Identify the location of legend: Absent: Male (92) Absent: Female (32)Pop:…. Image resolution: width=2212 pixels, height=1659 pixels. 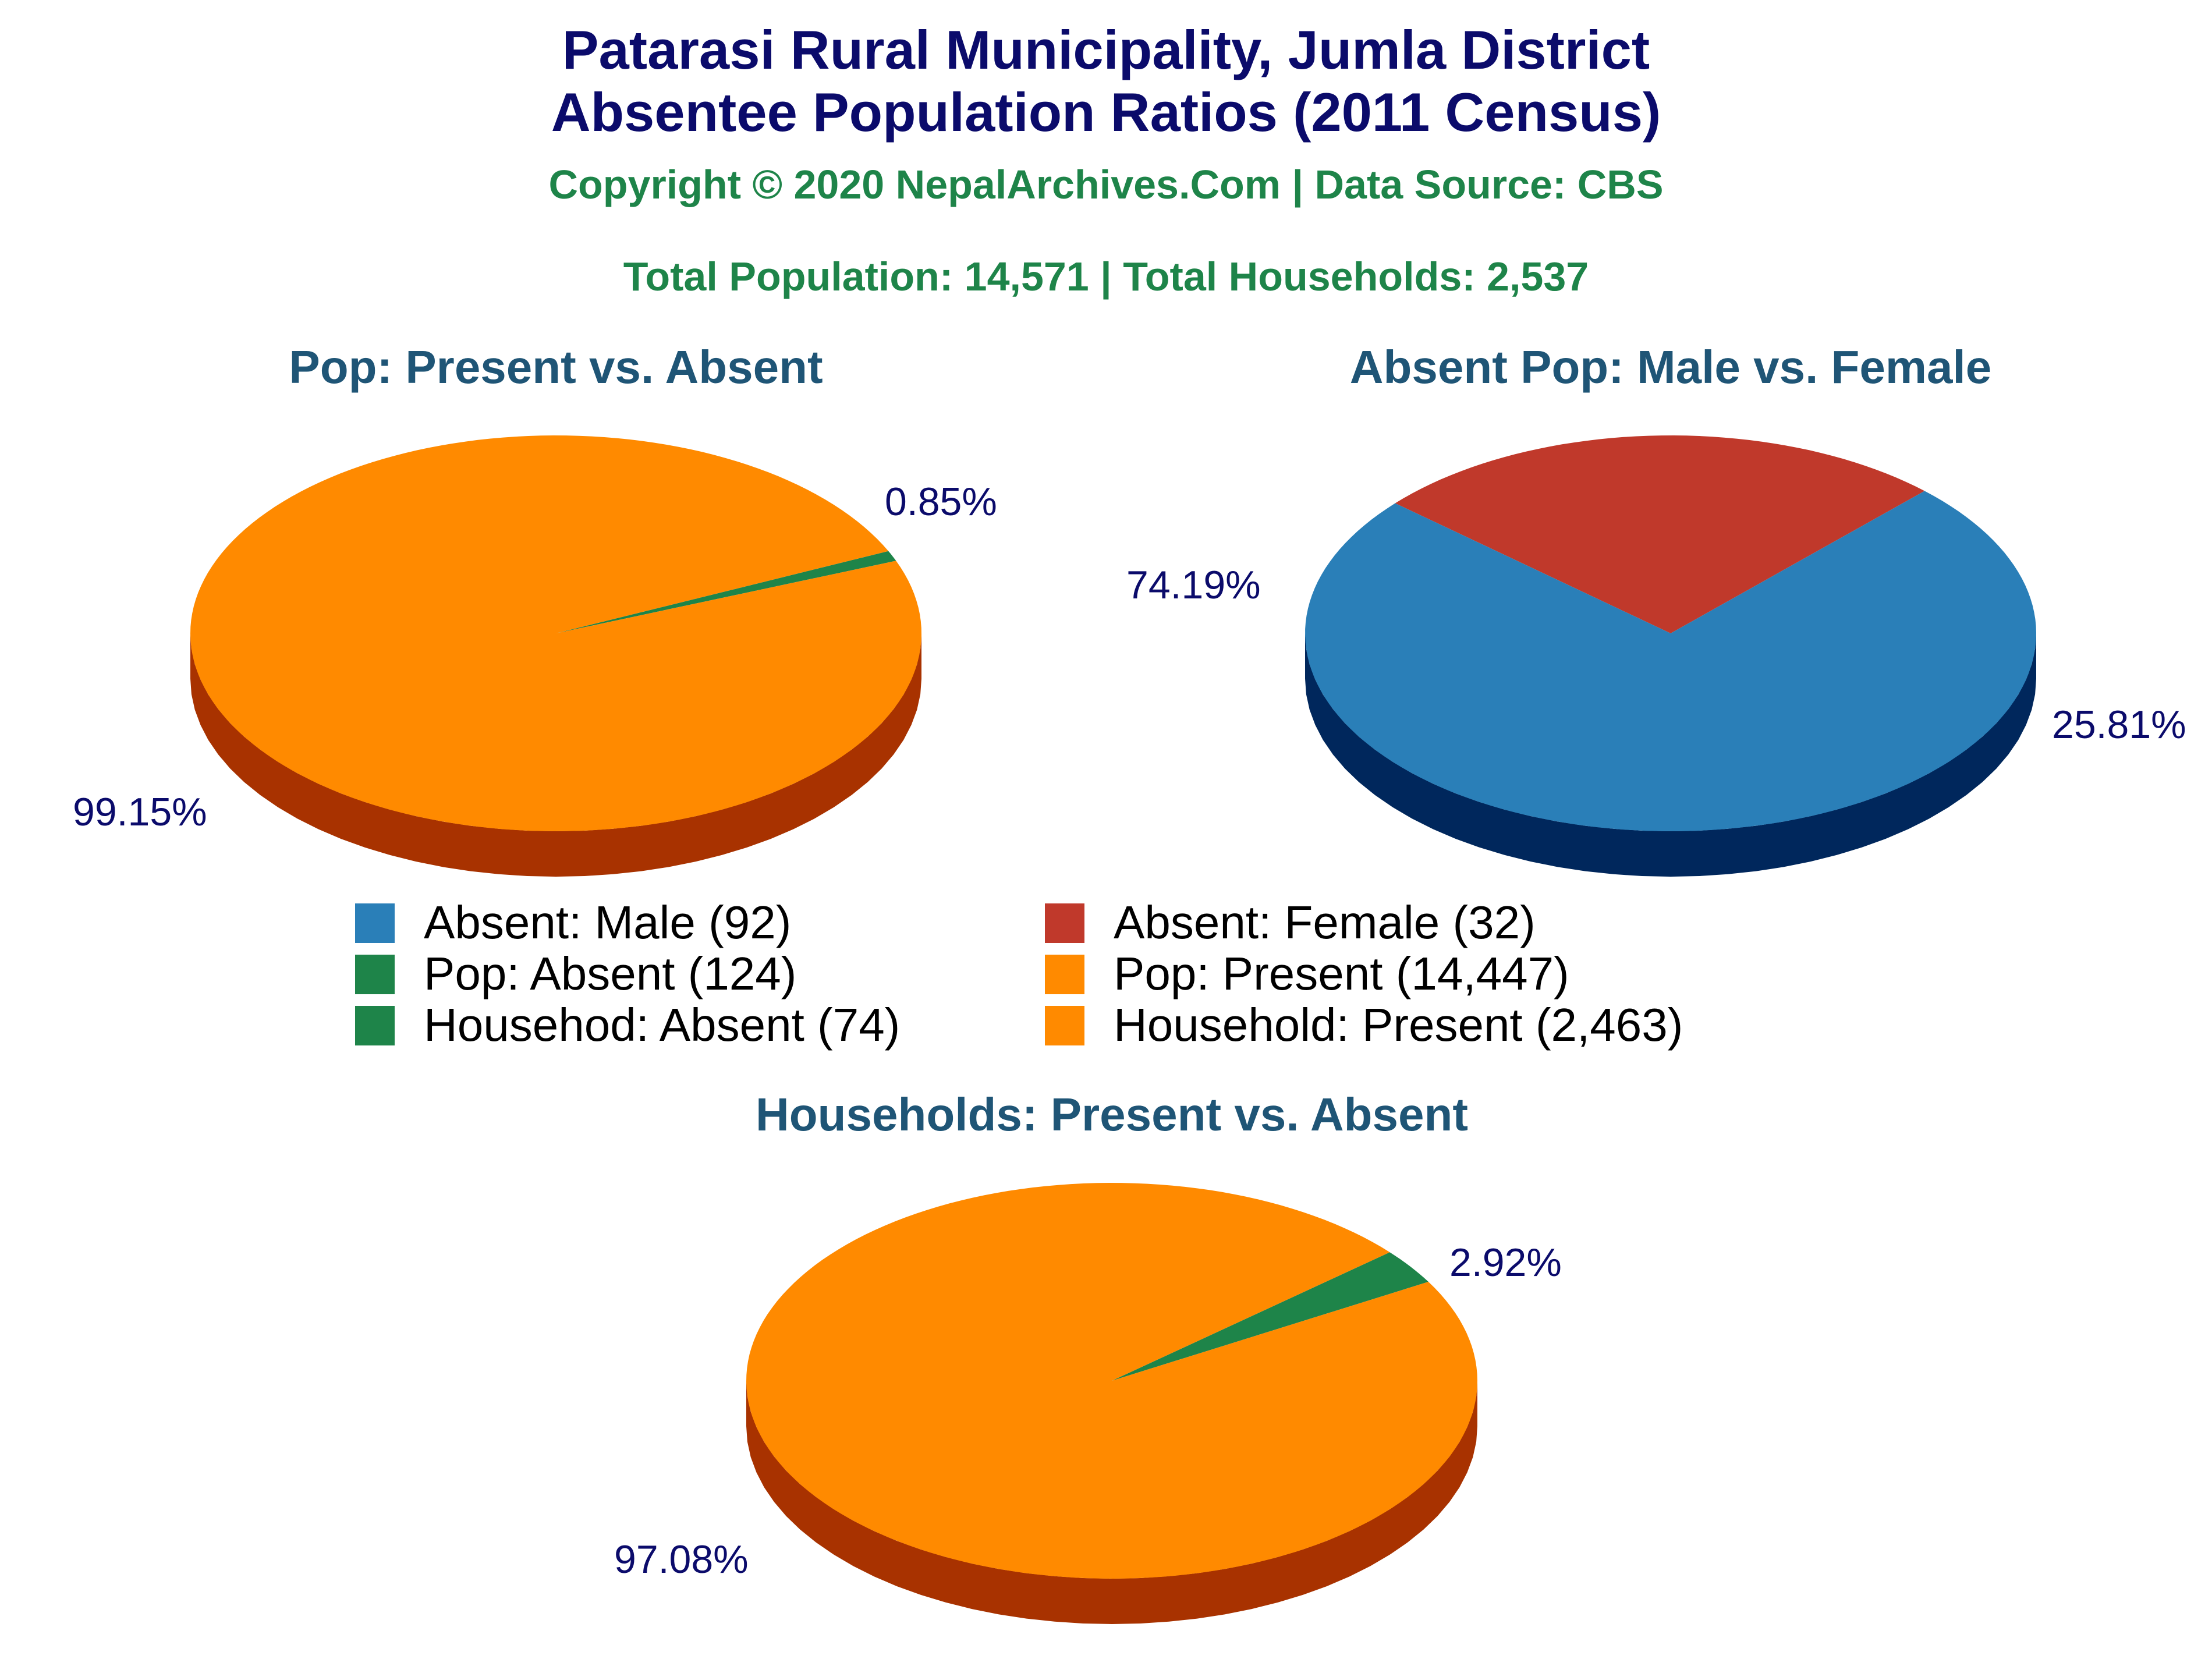
(1019, 974).